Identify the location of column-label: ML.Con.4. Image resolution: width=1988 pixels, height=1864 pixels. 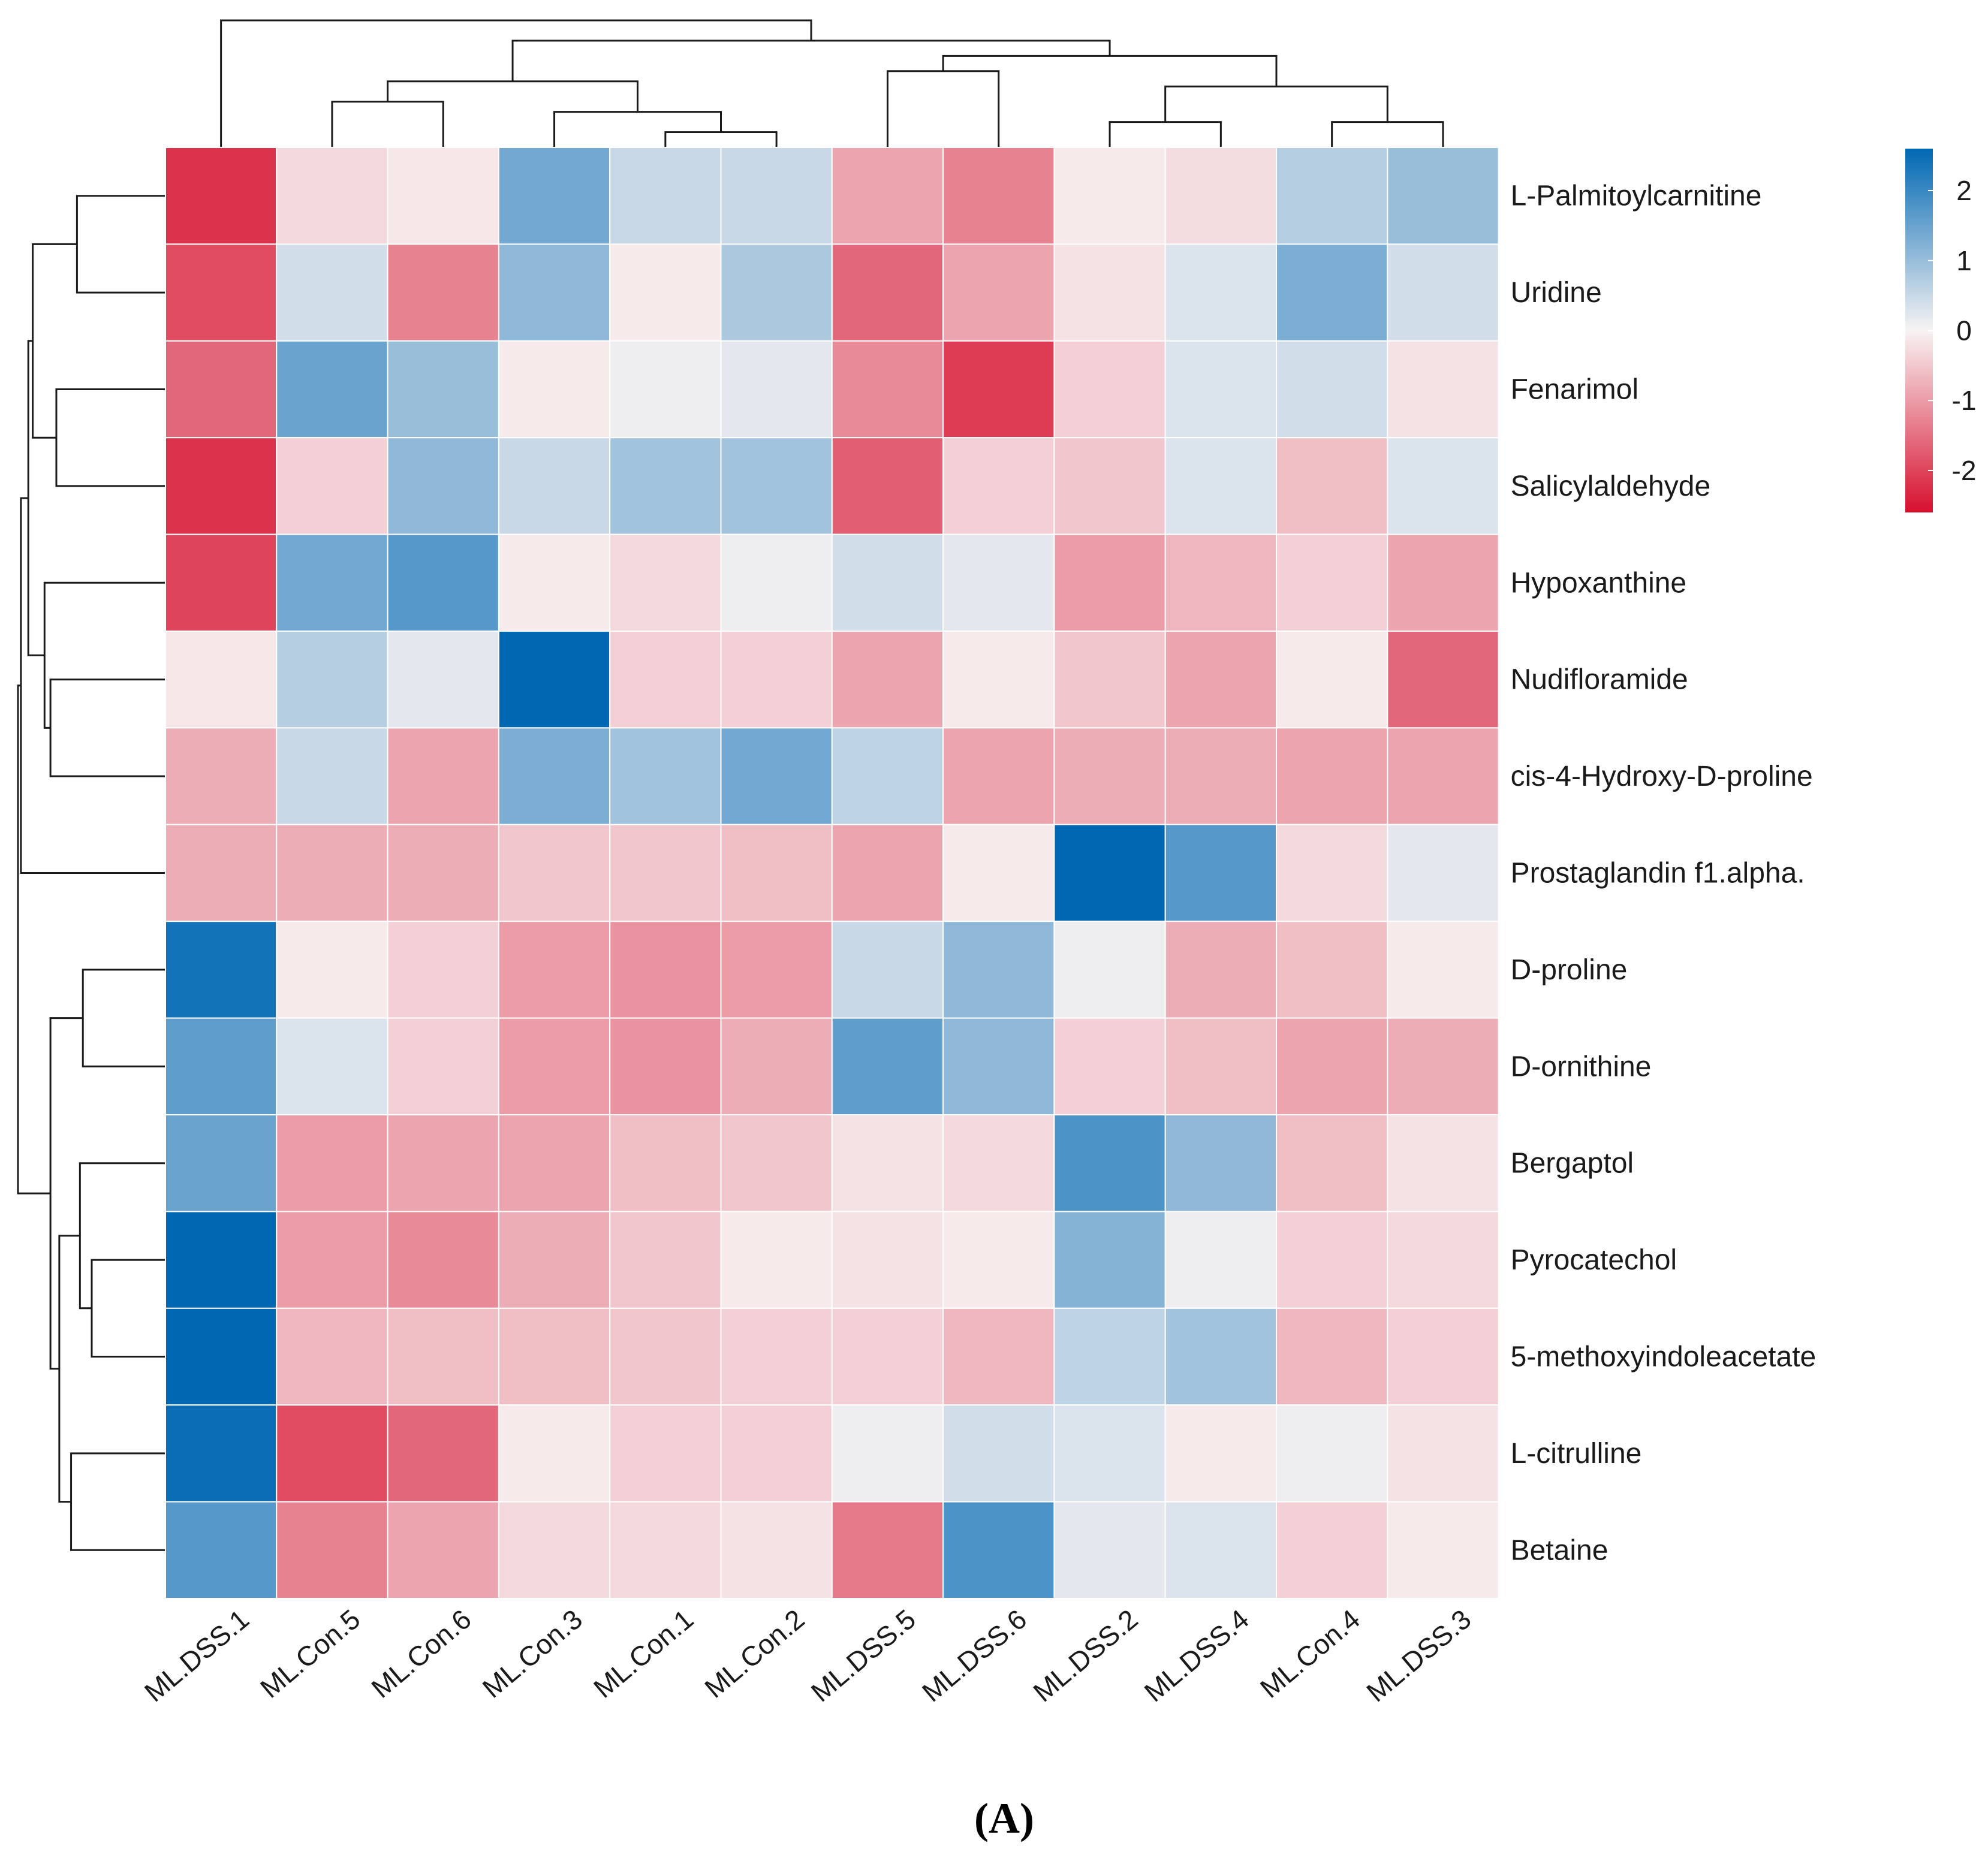
(1310, 1653).